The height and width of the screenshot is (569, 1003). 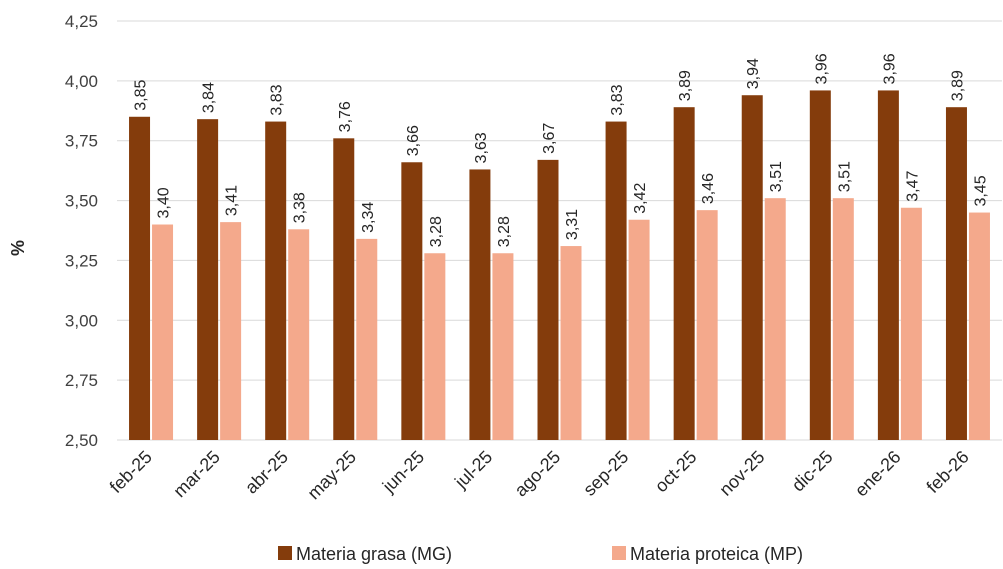 I want to click on x-tick-label: dic-25, so click(x=812, y=471).